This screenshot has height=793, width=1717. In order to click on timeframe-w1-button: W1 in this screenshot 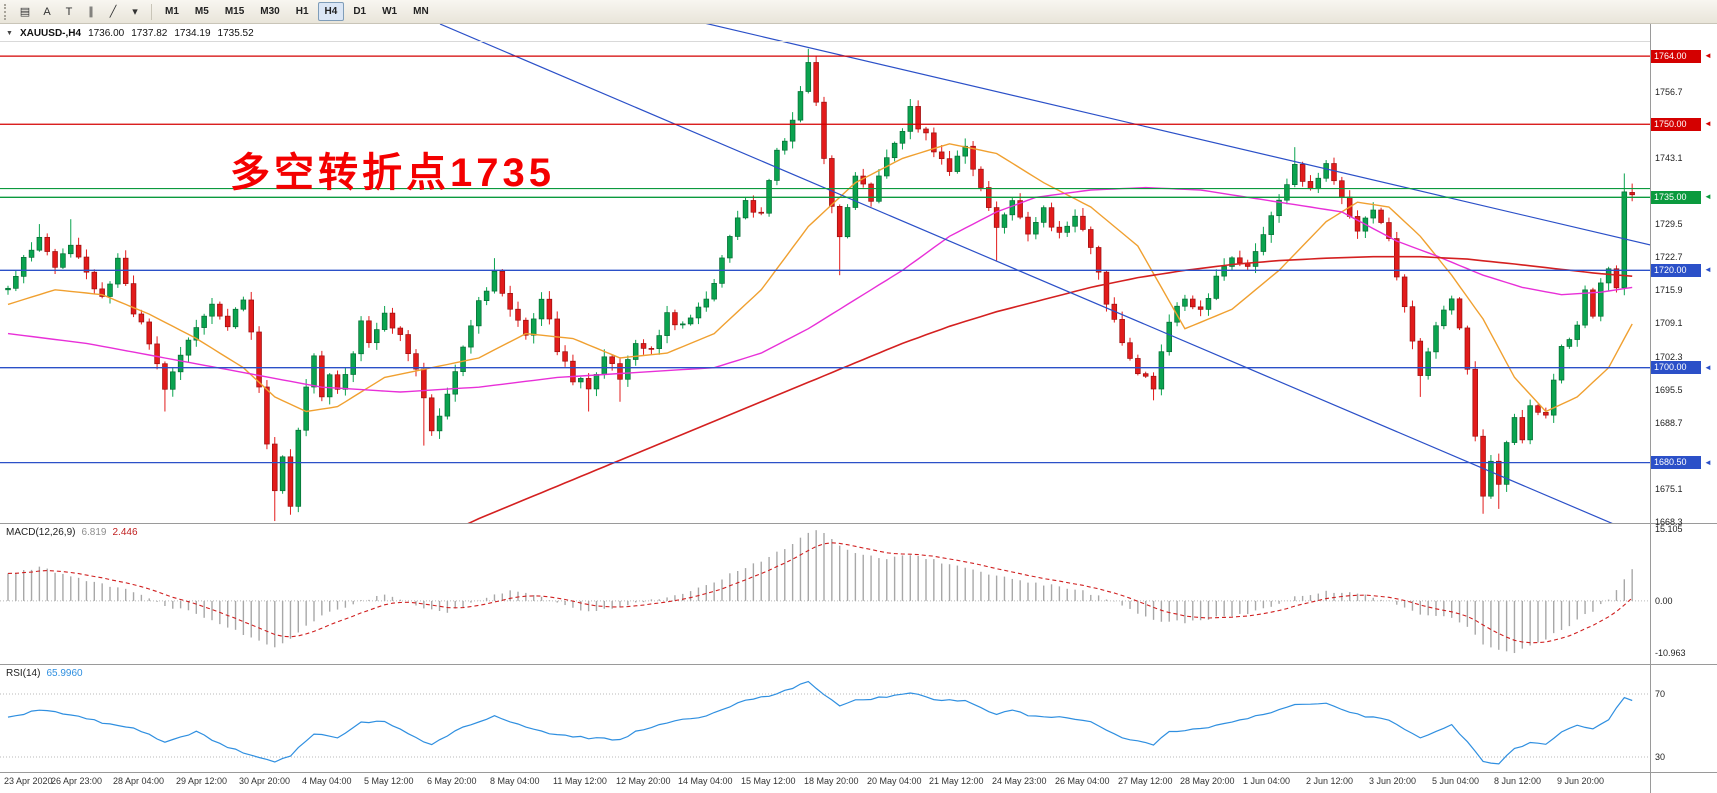, I will do `click(389, 11)`.